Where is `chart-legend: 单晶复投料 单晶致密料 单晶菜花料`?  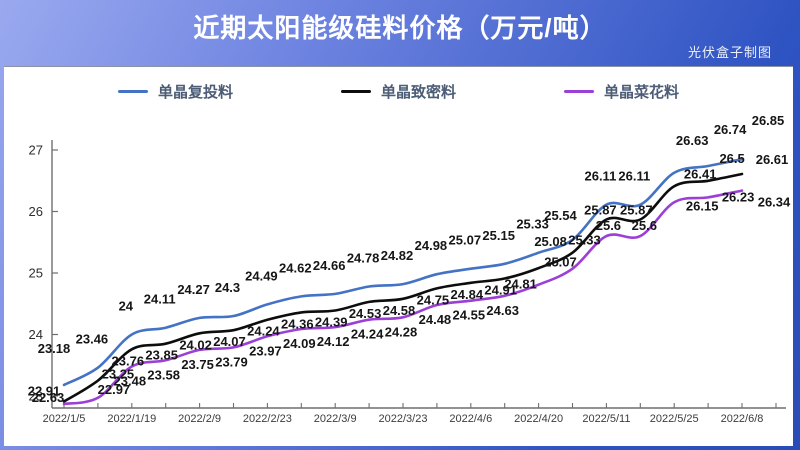 chart-legend: 单晶复投料 单晶致密料 单晶菜花料 is located at coordinates (398, 91).